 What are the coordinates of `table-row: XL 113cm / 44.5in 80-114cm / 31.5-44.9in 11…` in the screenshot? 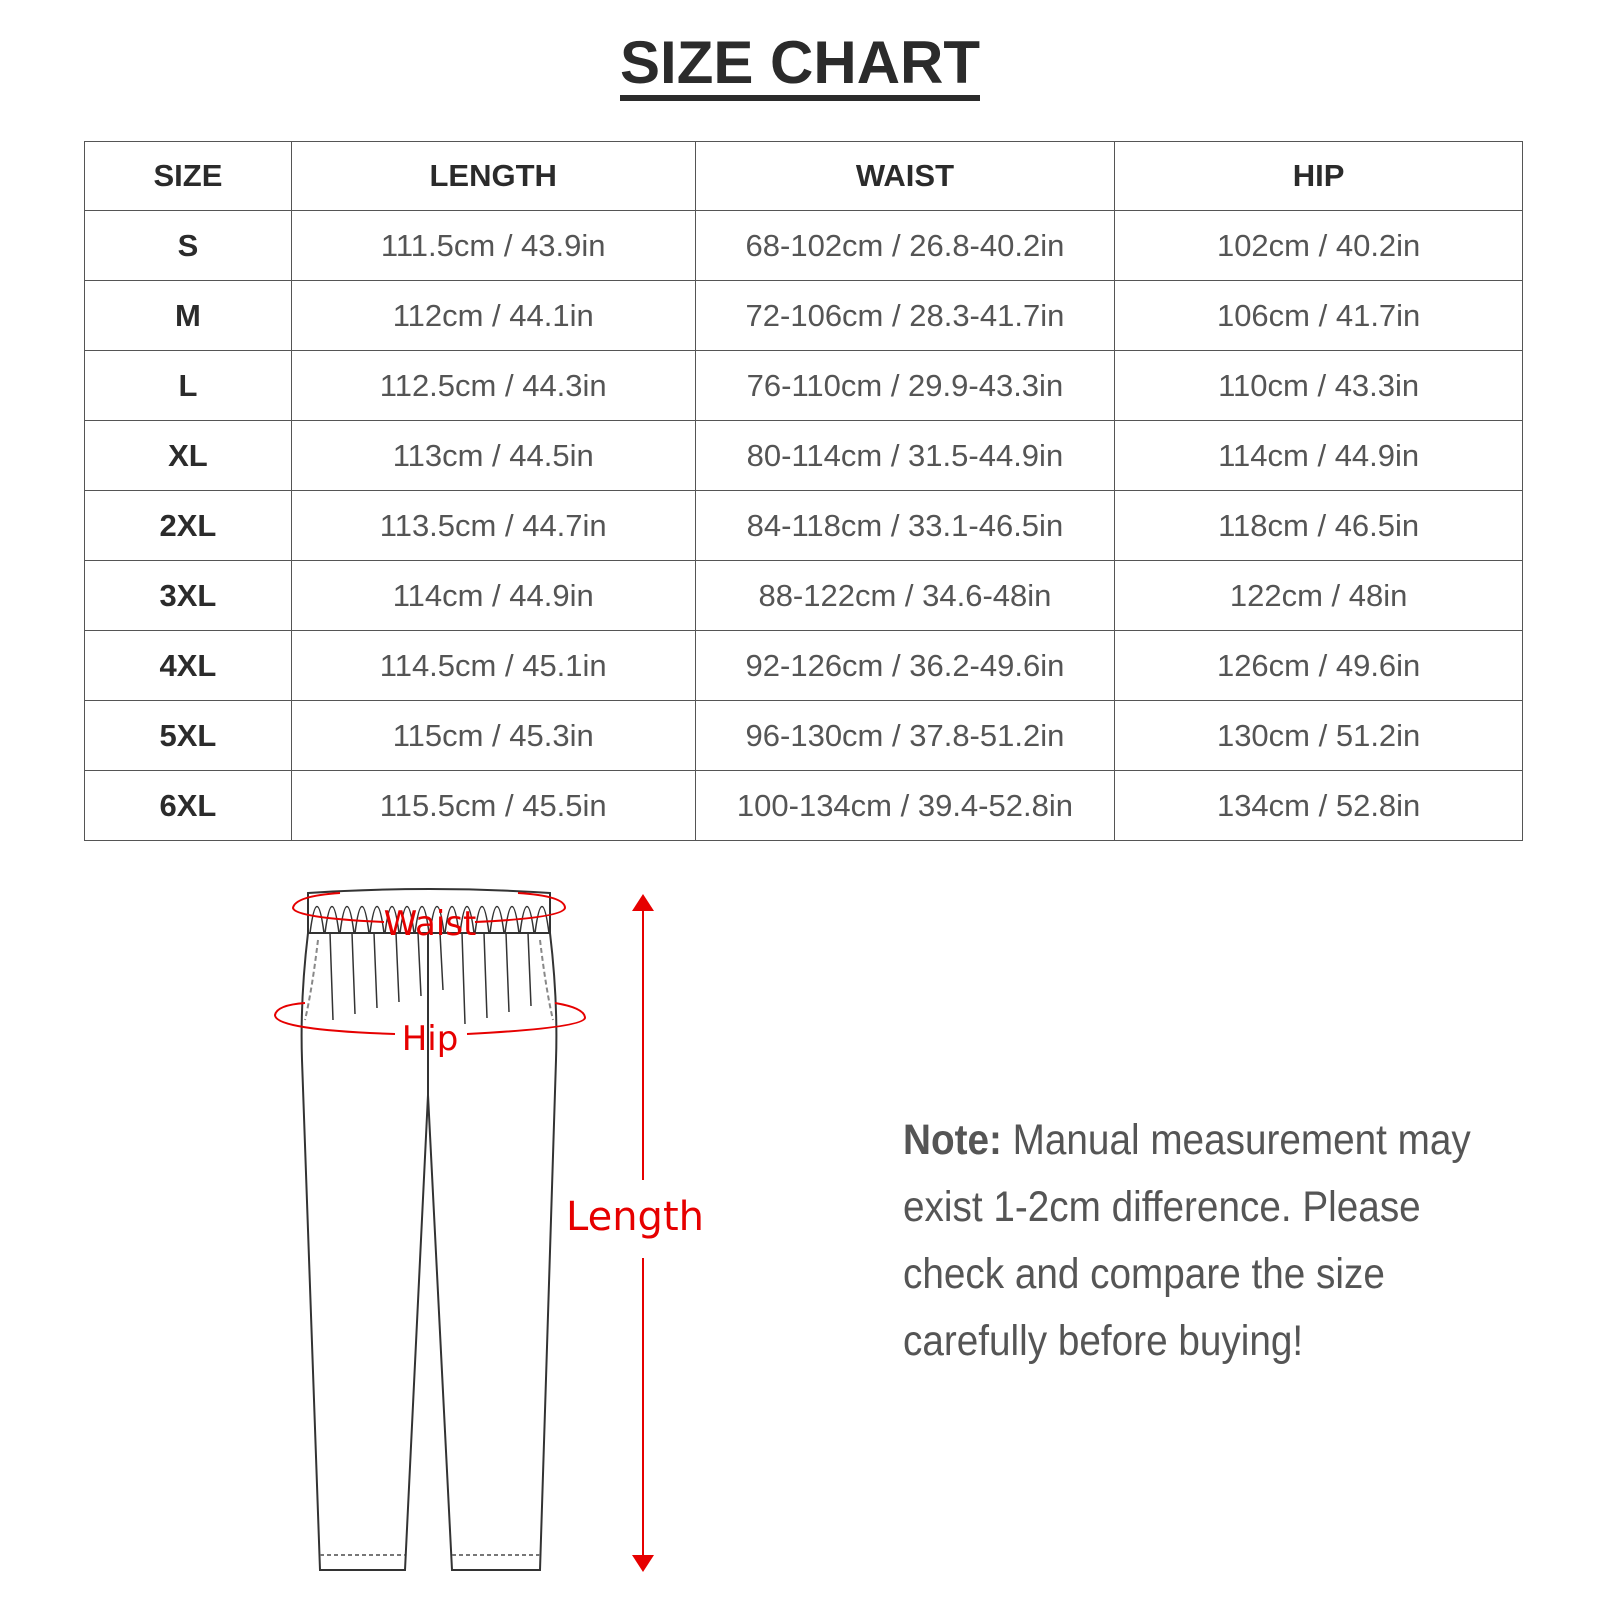 It's located at (803, 455).